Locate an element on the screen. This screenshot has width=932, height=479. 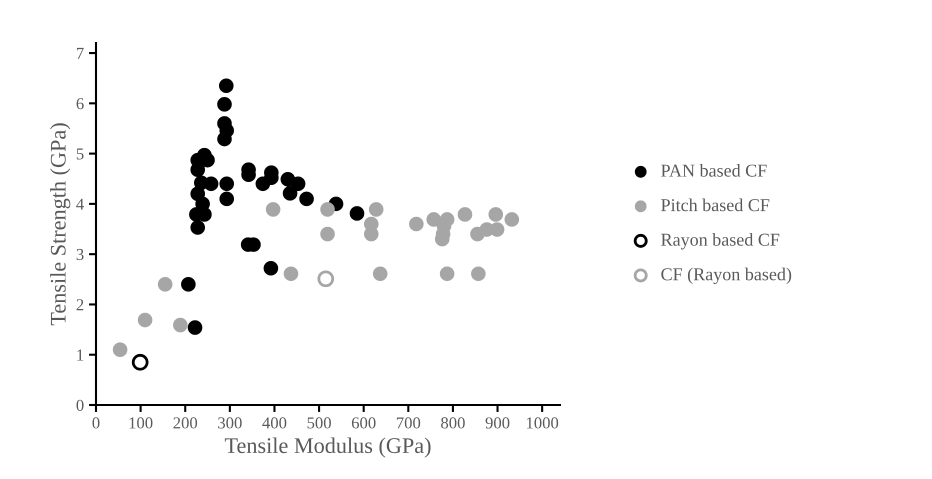
legend-label: PAN based CF is located at coordinates (714, 170).